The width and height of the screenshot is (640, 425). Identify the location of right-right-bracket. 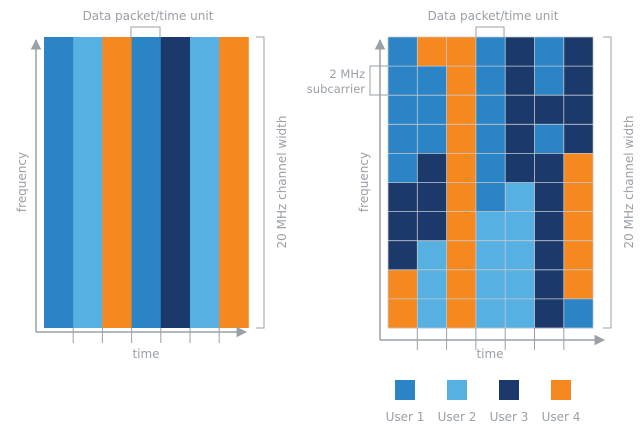
(607, 182).